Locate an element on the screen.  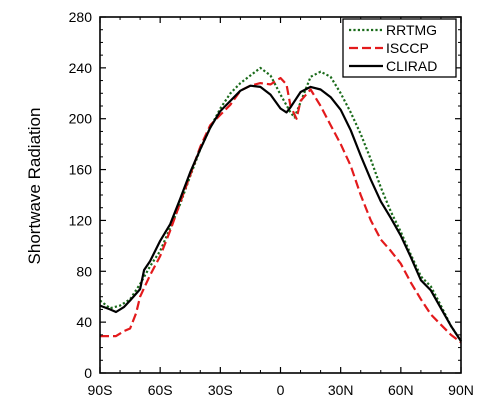
x-tick-label: 60N is located at coordinates (401, 390).